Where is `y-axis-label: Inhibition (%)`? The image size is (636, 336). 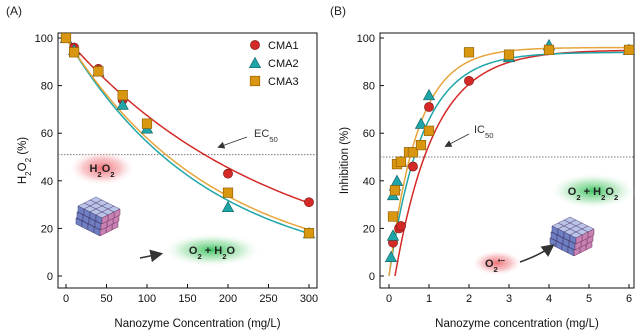
y-axis-label: Inhibition (%) is located at coordinates (345, 160).